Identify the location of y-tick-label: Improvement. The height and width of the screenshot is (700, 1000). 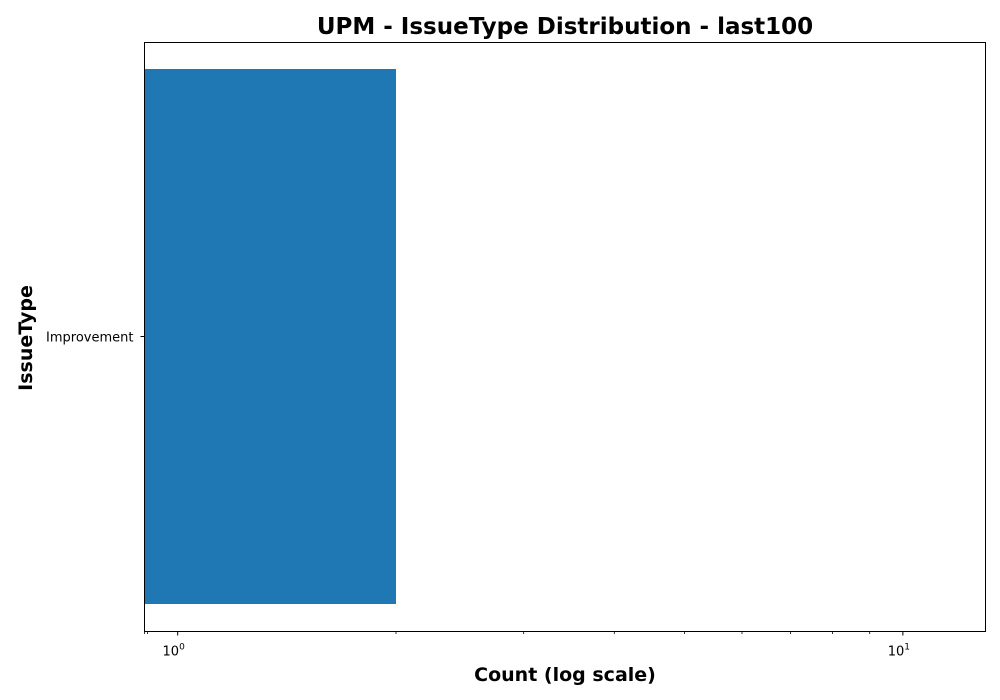
(89, 338).